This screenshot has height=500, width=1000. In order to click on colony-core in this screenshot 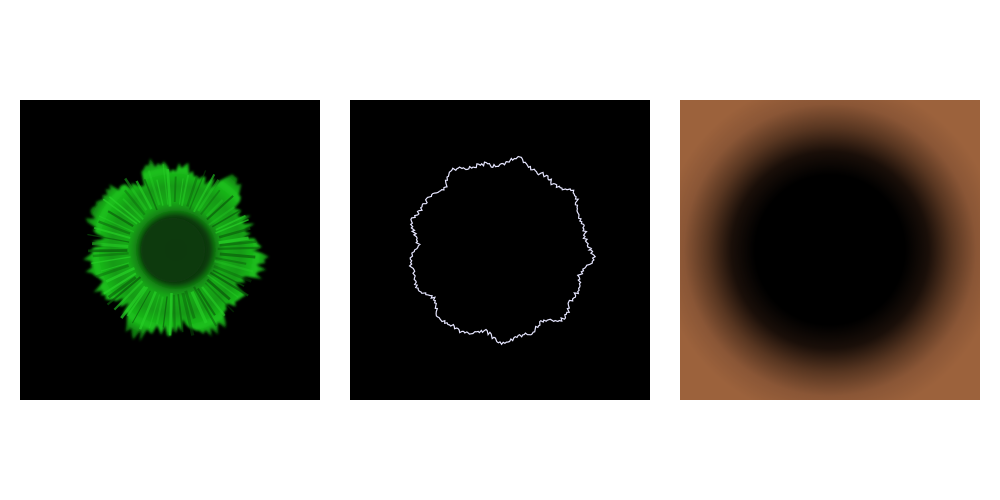, I will do `click(173, 250)`.